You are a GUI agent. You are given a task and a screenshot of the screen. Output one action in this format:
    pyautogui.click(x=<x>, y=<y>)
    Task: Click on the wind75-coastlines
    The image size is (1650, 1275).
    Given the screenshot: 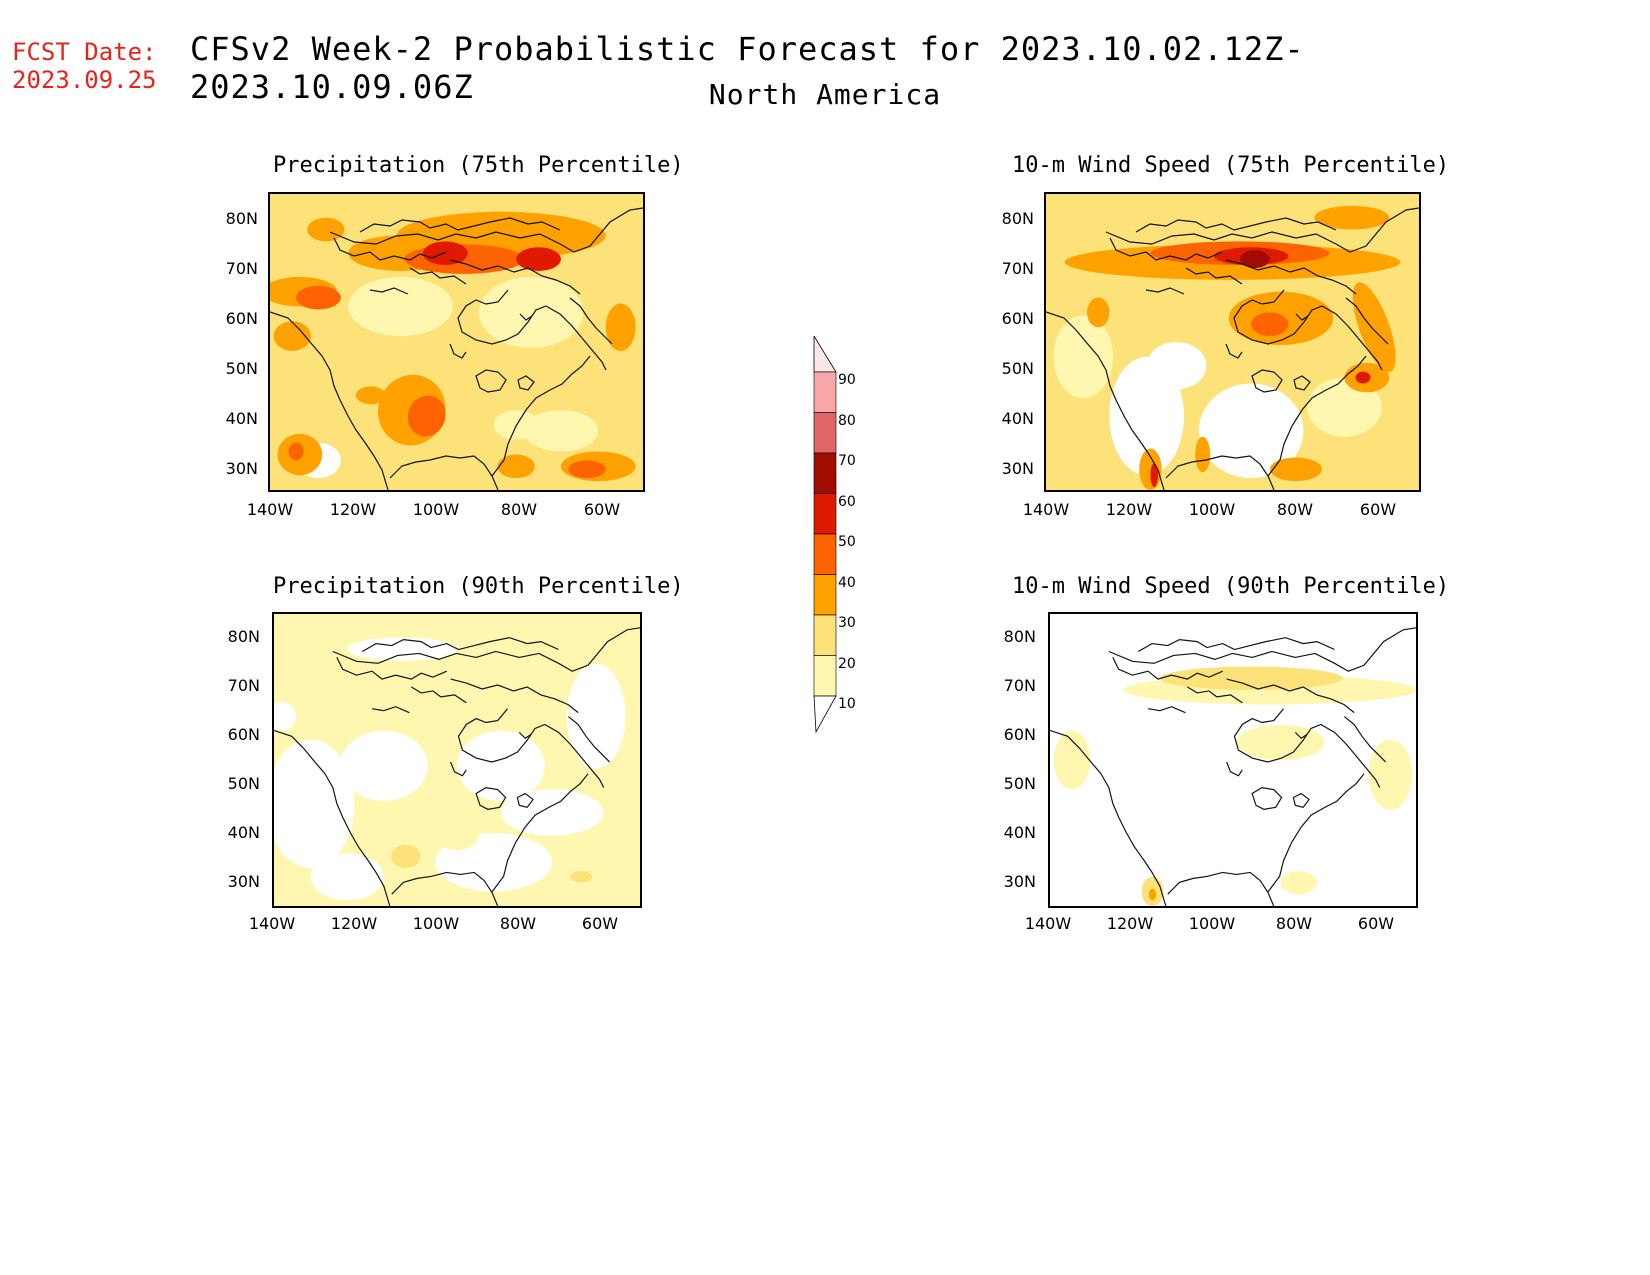 What is the action you would take?
    pyautogui.click(x=1232, y=348)
    